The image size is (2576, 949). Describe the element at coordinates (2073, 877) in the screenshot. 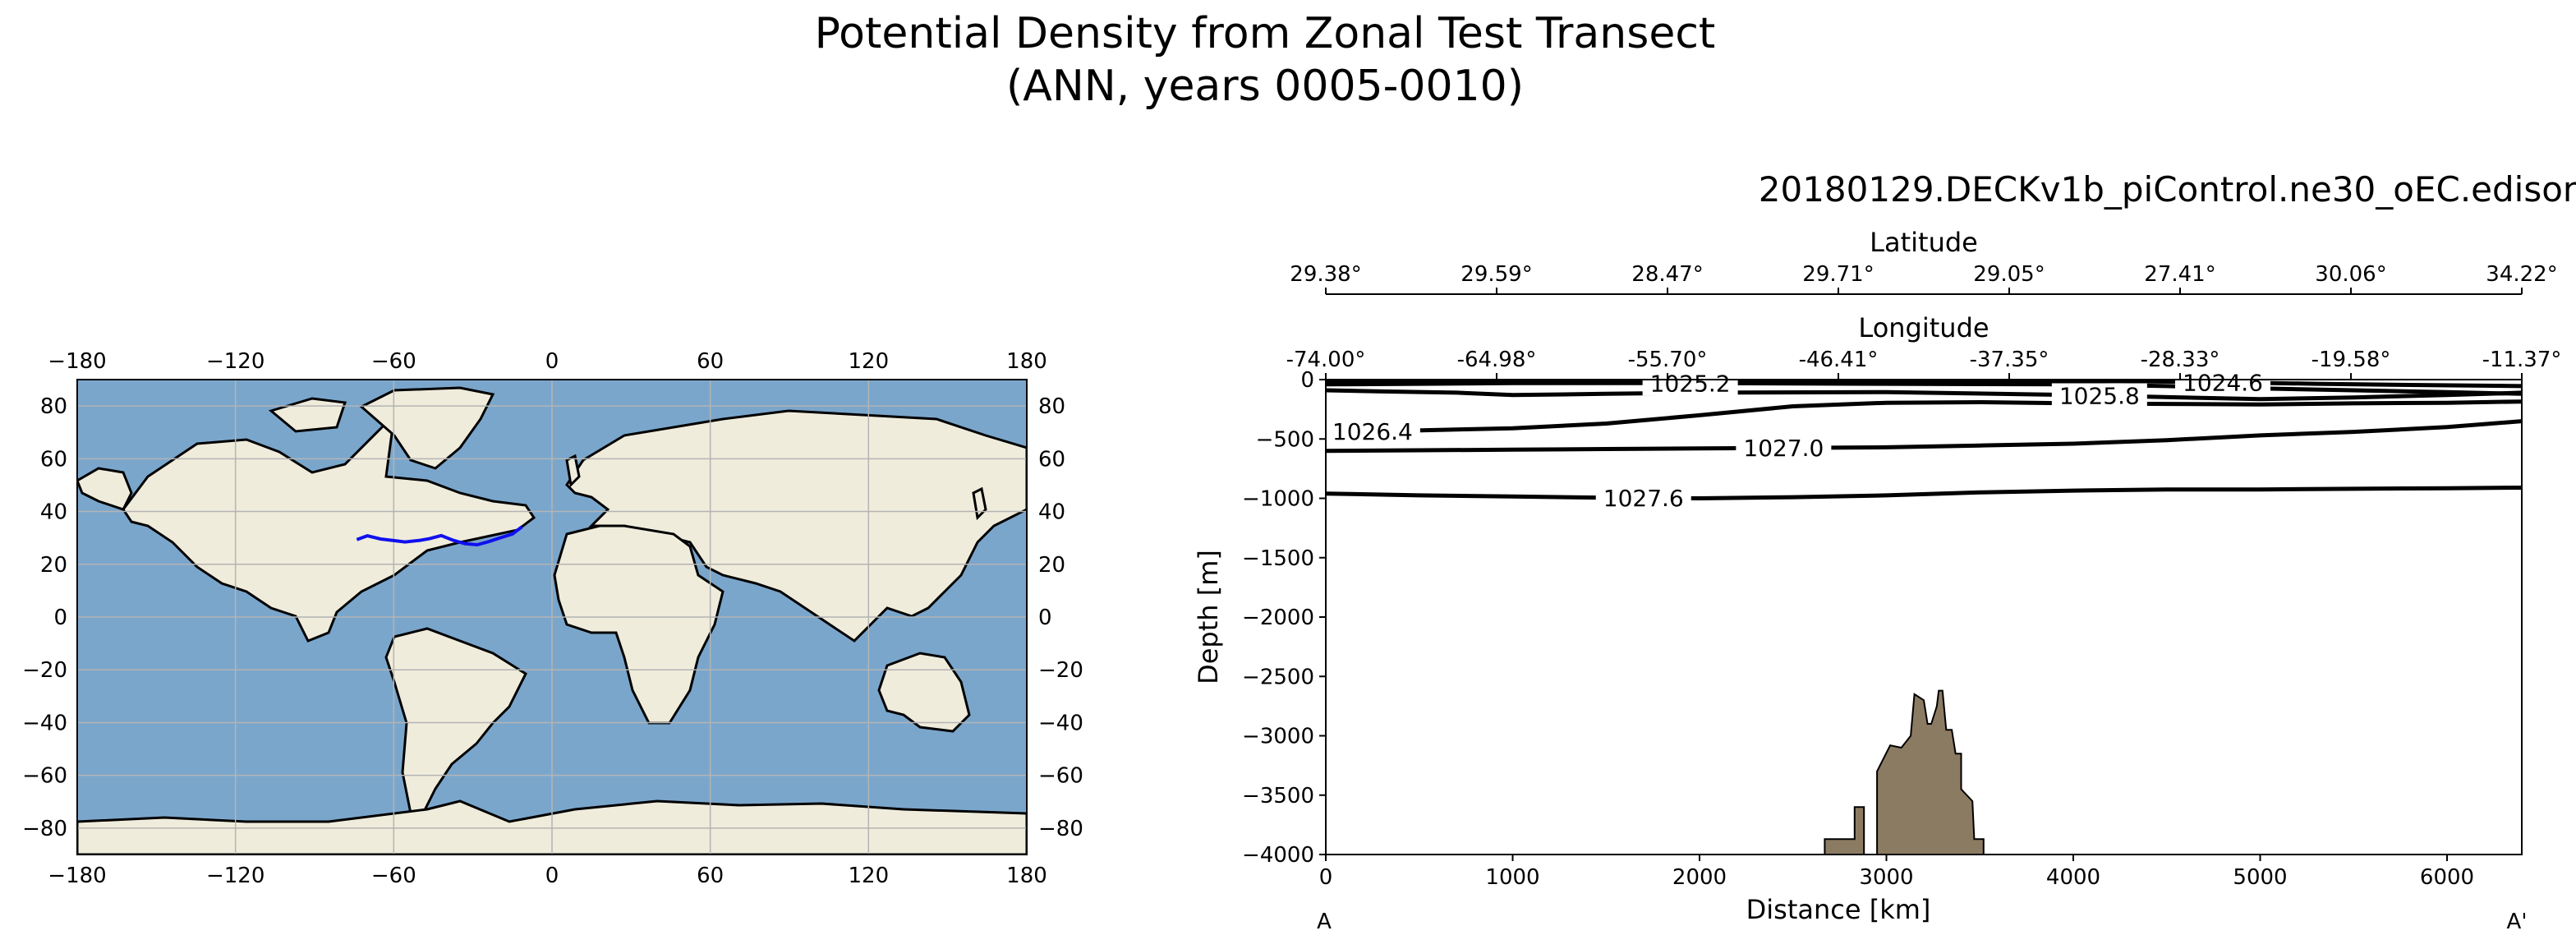

I see `x-tick-label: 4000` at that location.